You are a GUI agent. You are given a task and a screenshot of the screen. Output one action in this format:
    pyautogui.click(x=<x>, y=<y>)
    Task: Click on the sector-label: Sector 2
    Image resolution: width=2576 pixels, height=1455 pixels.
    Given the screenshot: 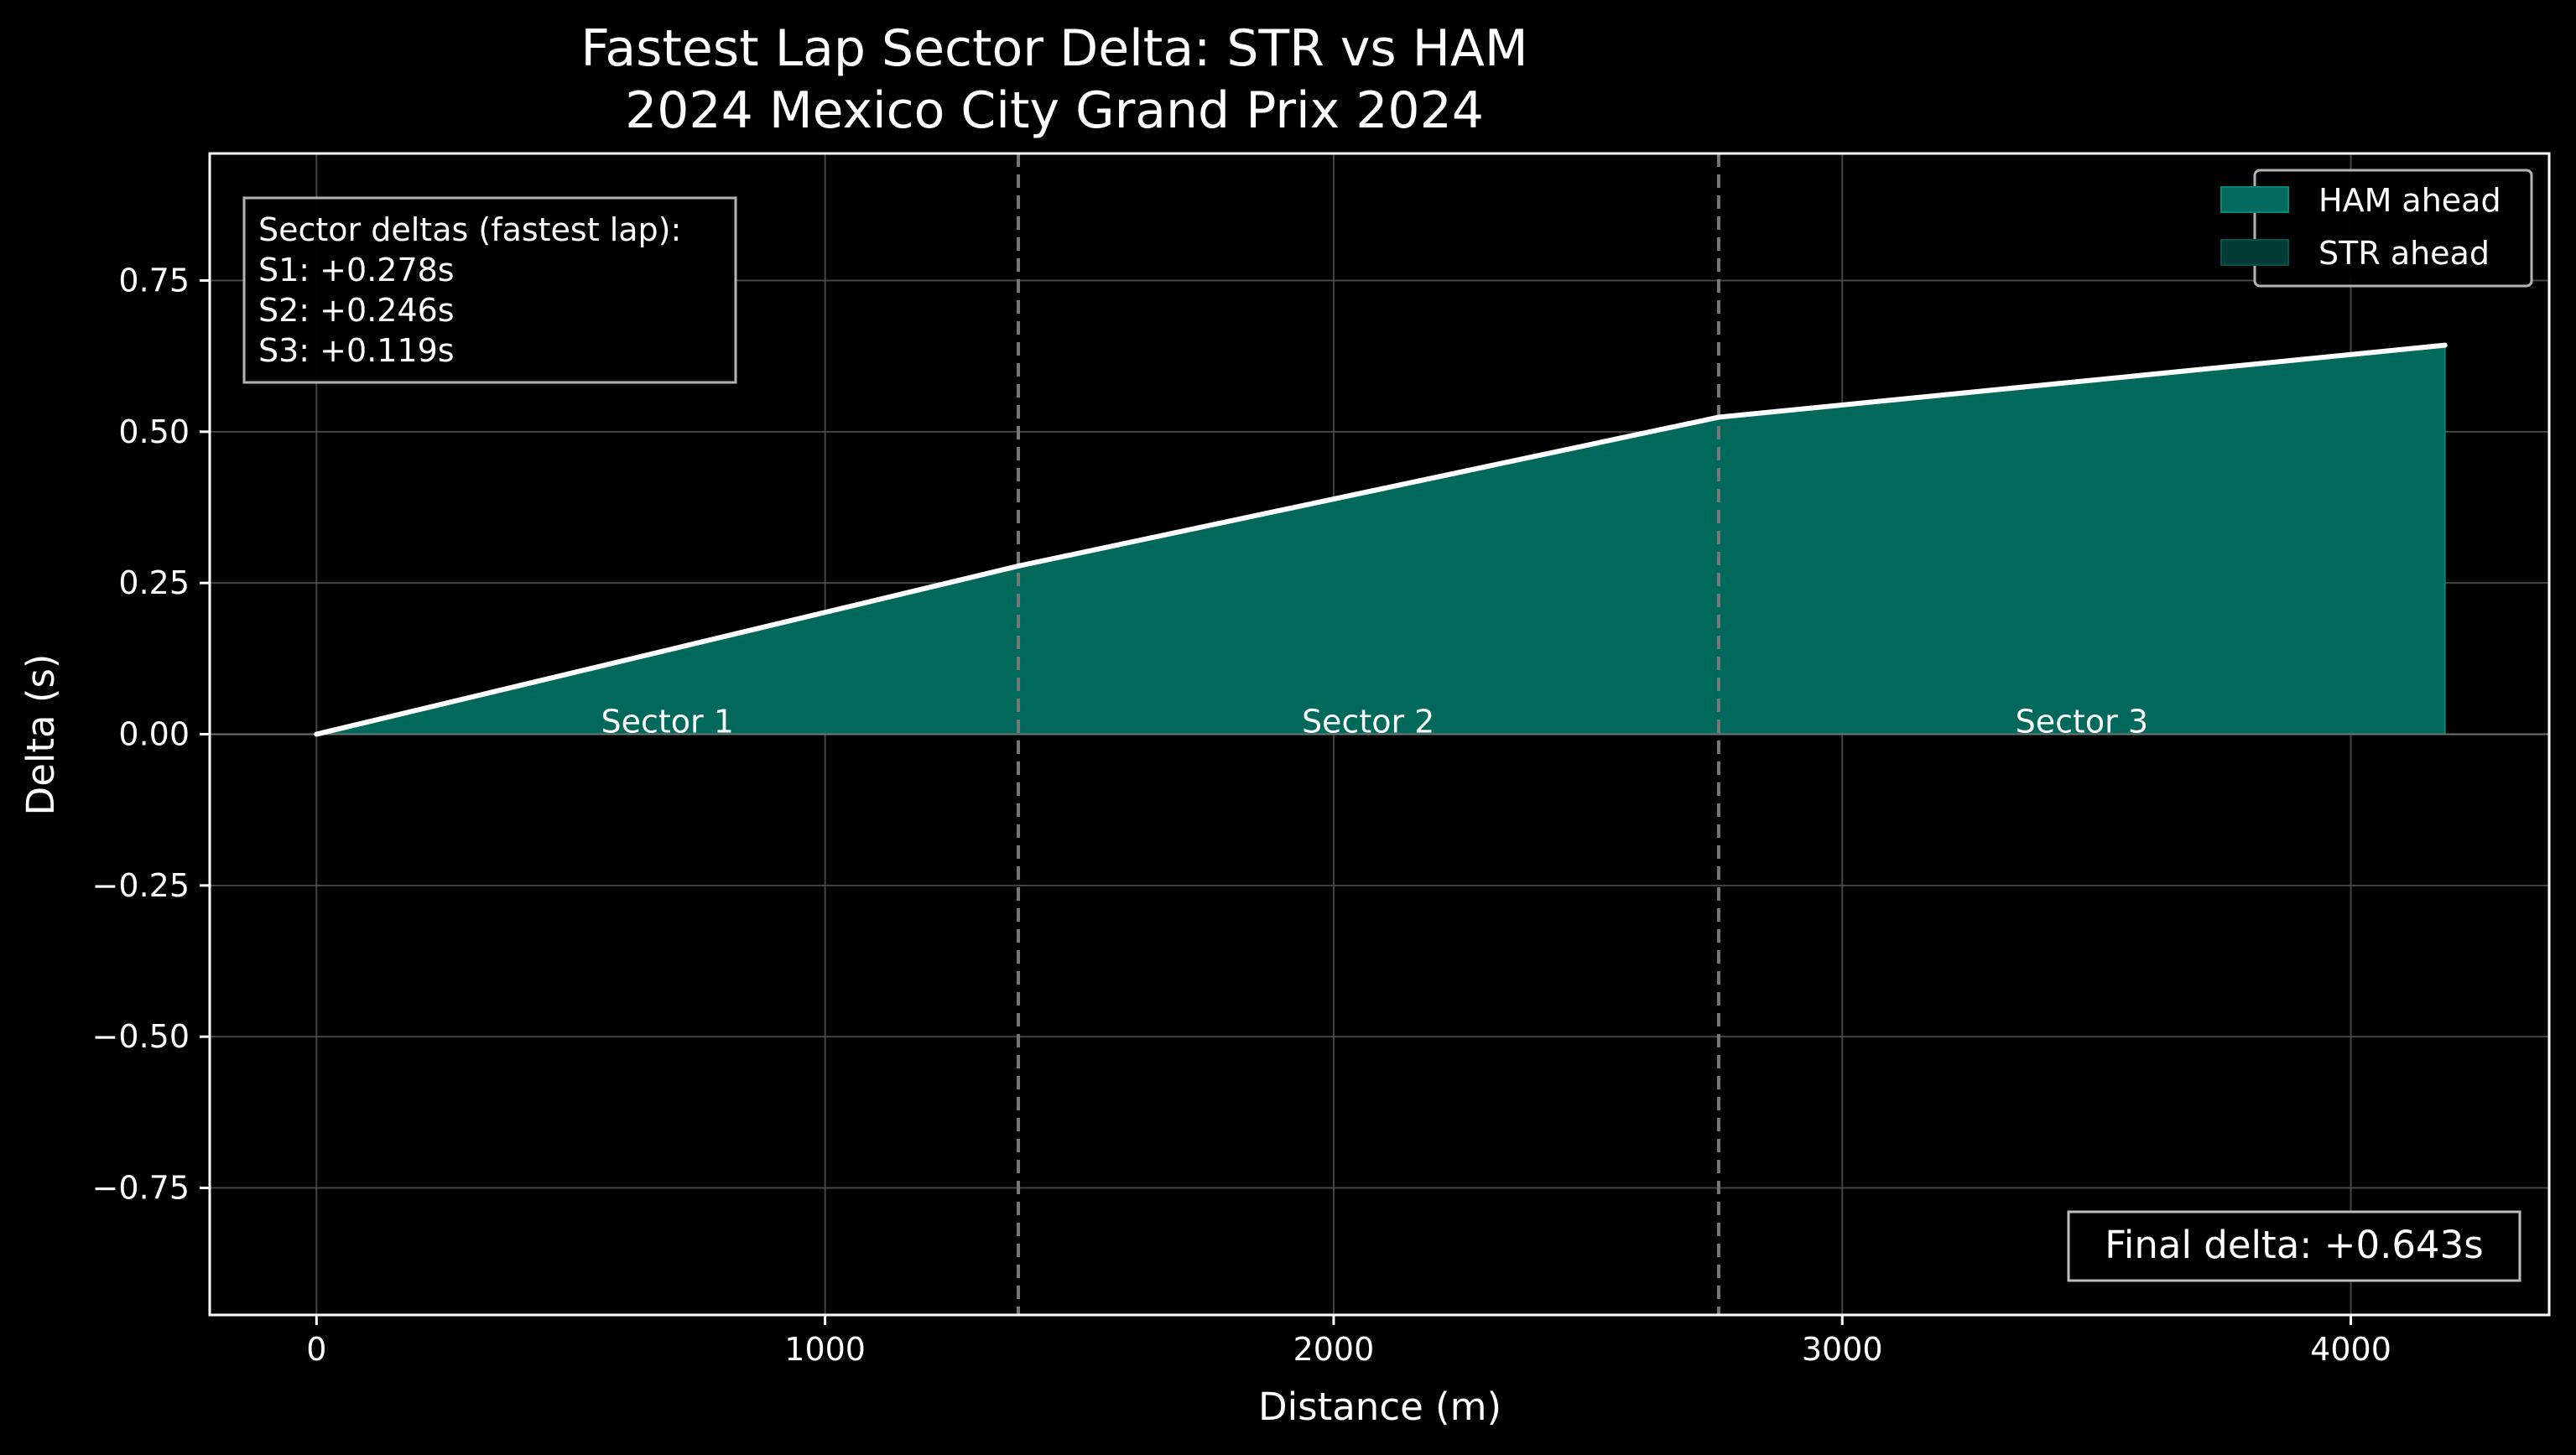 What is the action you would take?
    pyautogui.click(x=1368, y=722)
    